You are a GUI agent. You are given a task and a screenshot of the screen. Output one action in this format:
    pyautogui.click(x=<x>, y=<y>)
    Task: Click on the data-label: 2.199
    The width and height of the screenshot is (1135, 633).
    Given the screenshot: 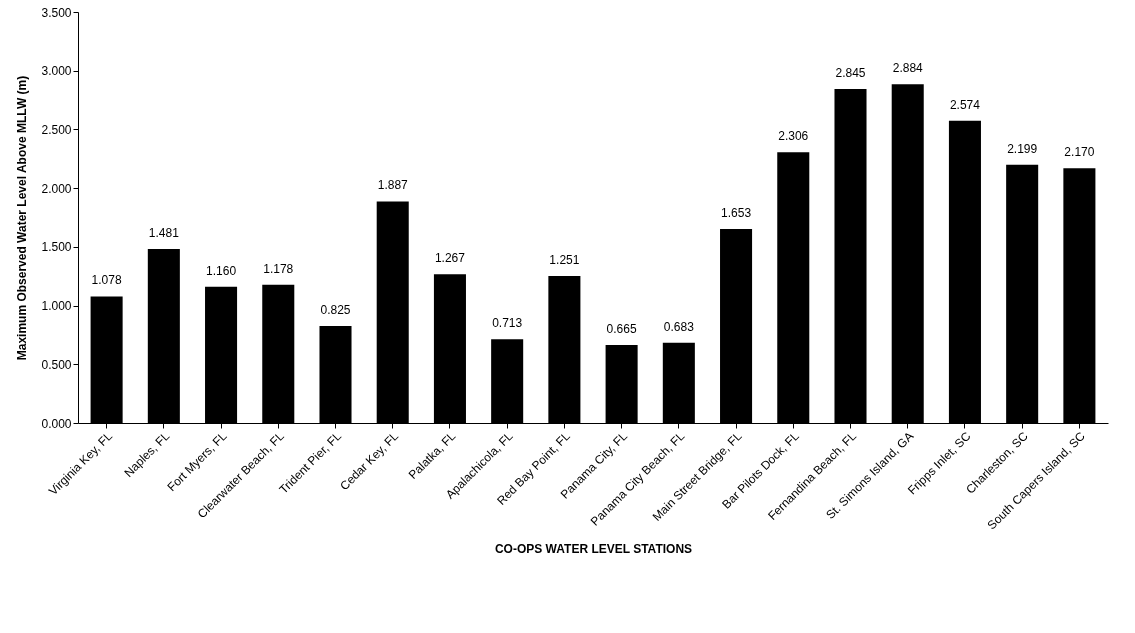 What is the action you would take?
    pyautogui.click(x=1022, y=148)
    